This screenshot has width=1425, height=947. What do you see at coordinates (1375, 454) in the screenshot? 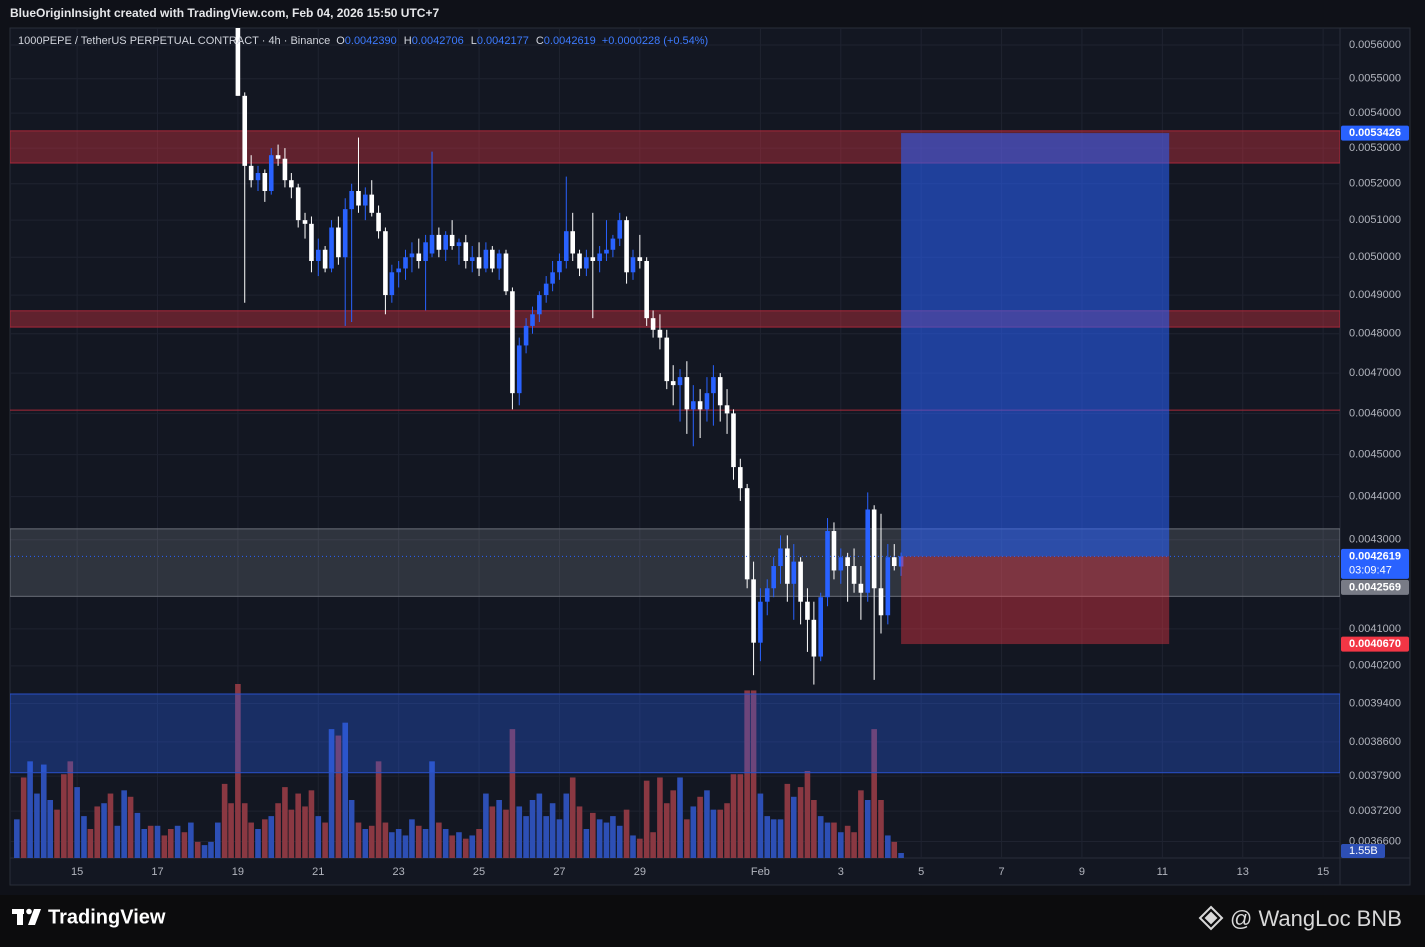
I see `y-tick-label: 0.0045000` at bounding box center [1375, 454].